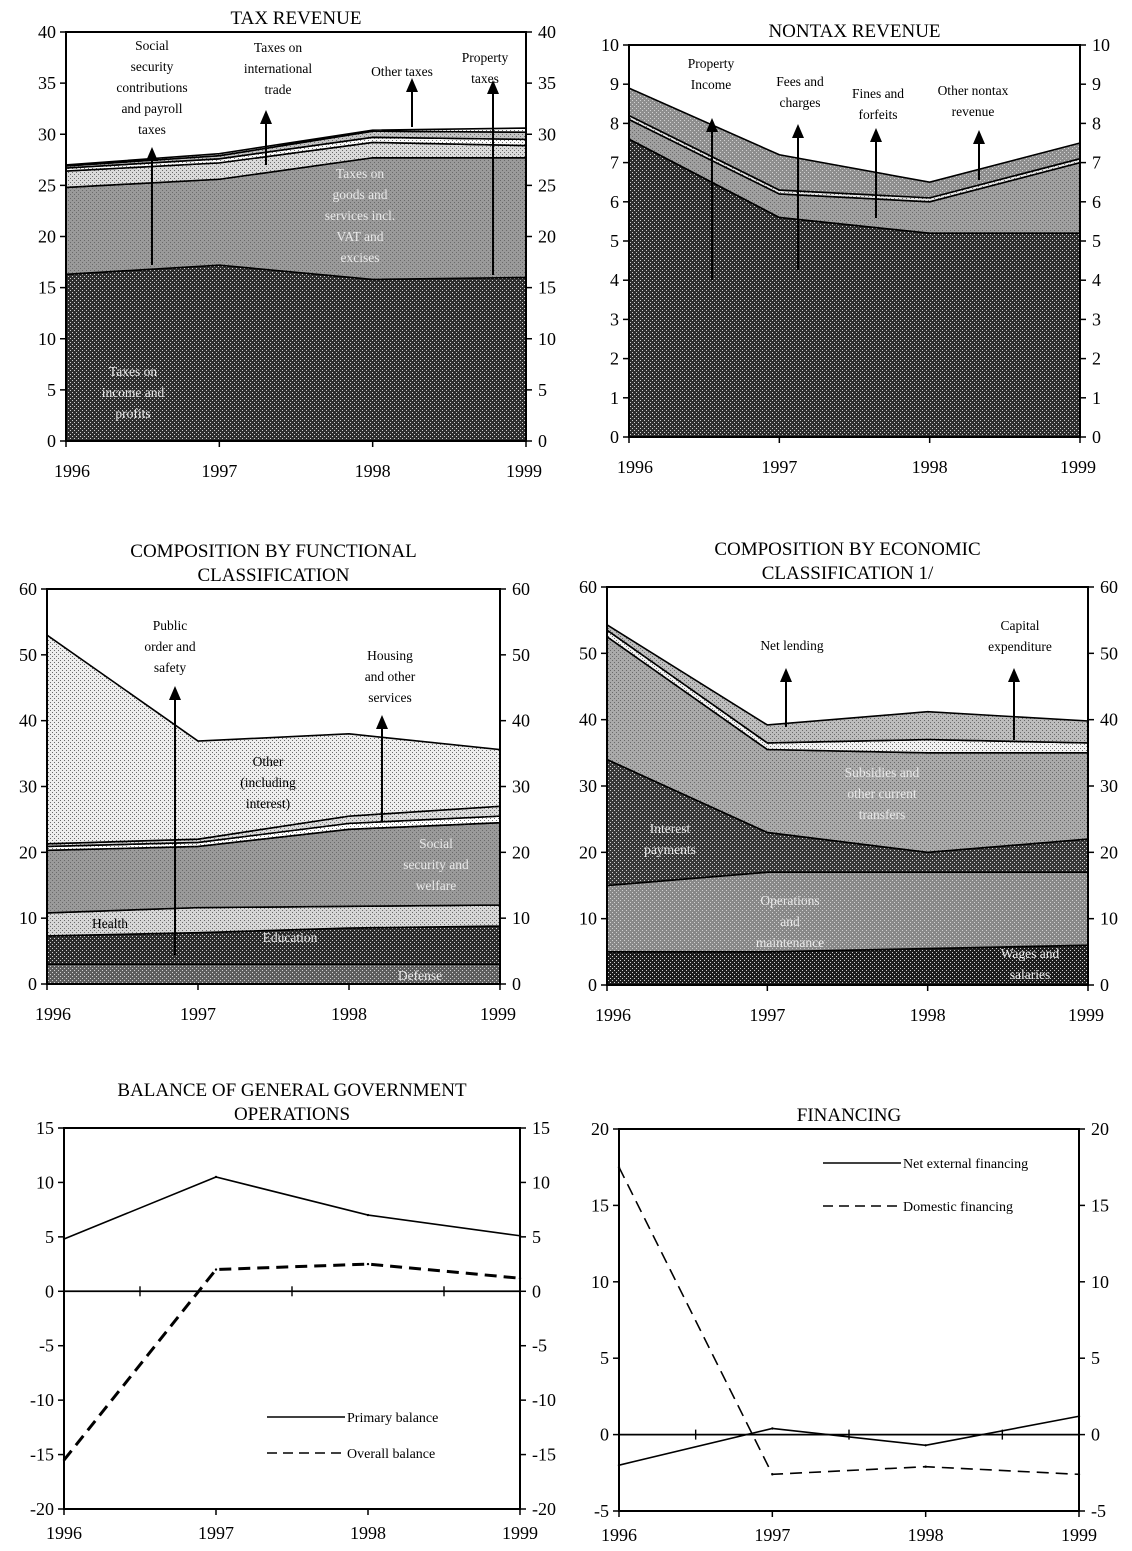  Describe the element at coordinates (170, 667) in the screenshot. I see `series-label: safety` at that location.